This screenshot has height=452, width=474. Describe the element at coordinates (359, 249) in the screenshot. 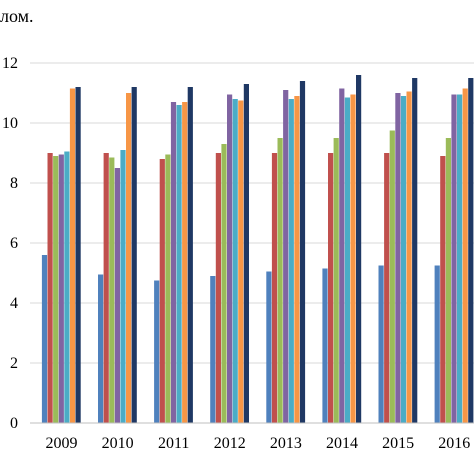

I see `bar-2014-s7` at that location.